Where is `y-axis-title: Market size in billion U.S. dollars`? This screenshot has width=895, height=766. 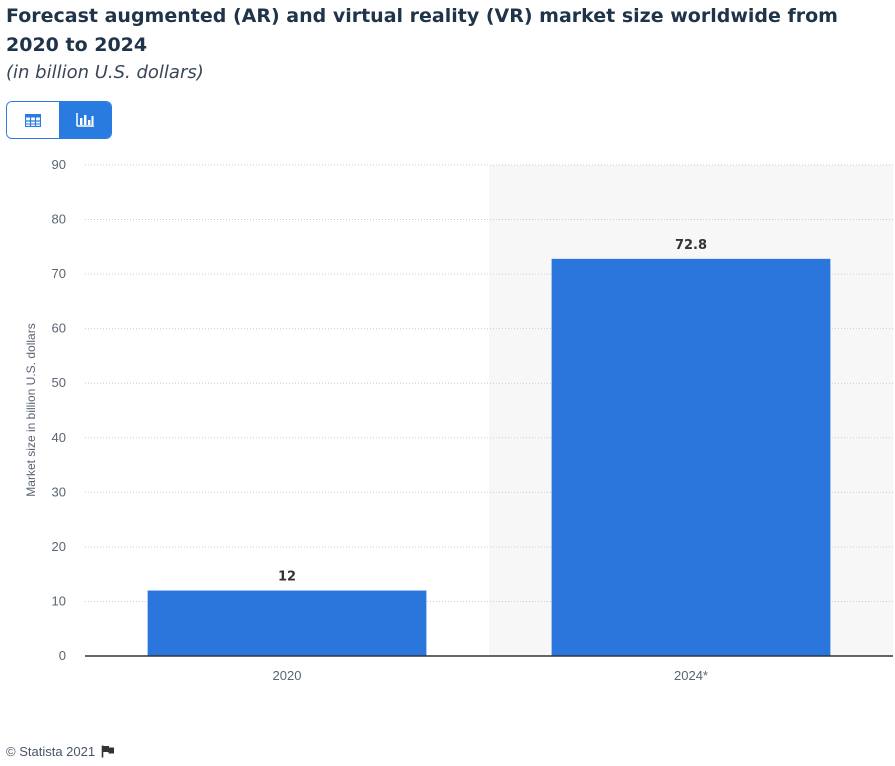
y-axis-title: Market size in billion U.S. dollars is located at coordinates (31, 409).